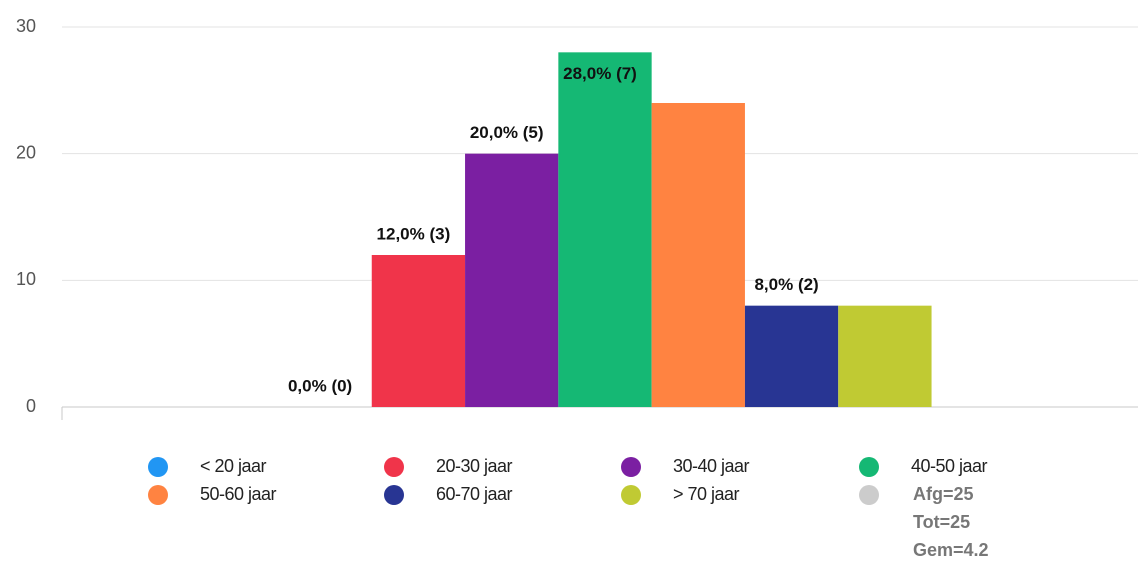  What do you see at coordinates (943, 494) in the screenshot?
I see `legend-note: Afg=25` at bounding box center [943, 494].